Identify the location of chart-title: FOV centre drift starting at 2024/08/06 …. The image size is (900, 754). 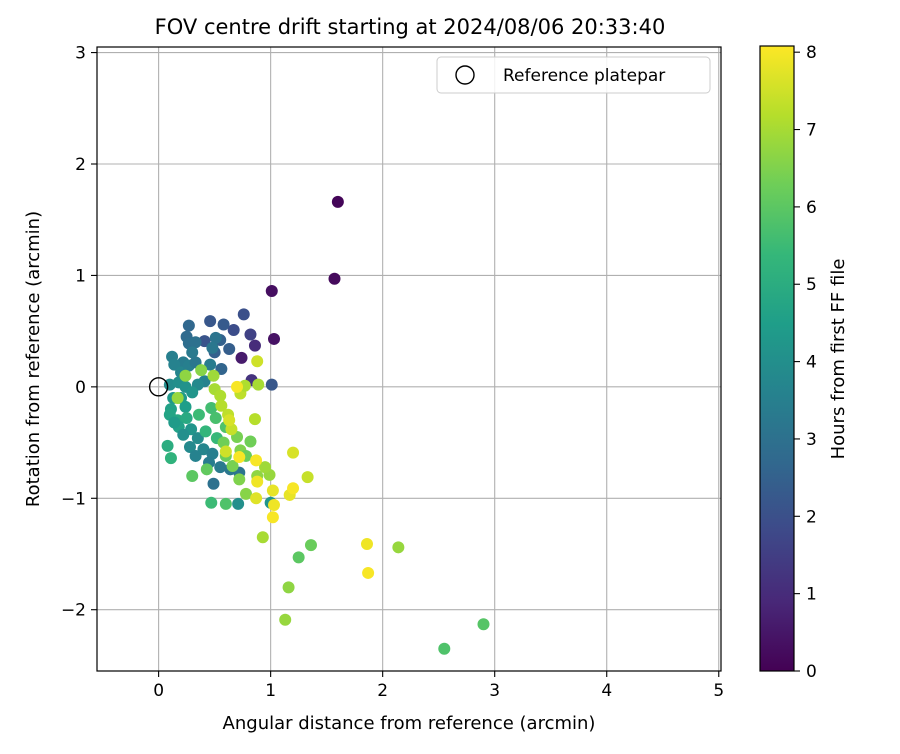
(410, 27).